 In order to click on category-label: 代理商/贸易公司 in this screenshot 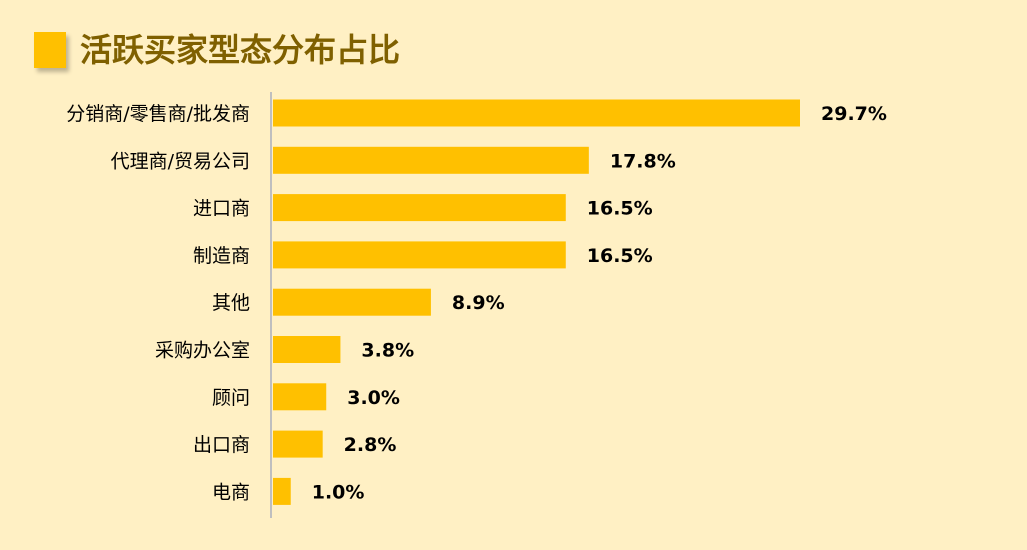, I will do `click(180, 161)`.